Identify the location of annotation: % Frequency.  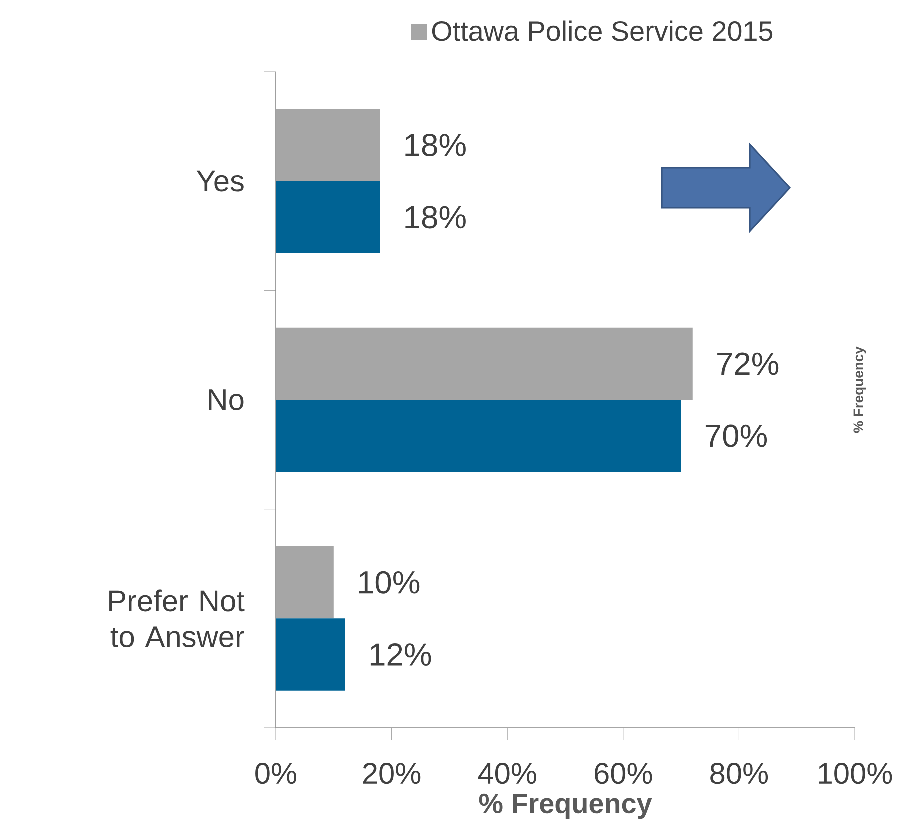
(860, 390).